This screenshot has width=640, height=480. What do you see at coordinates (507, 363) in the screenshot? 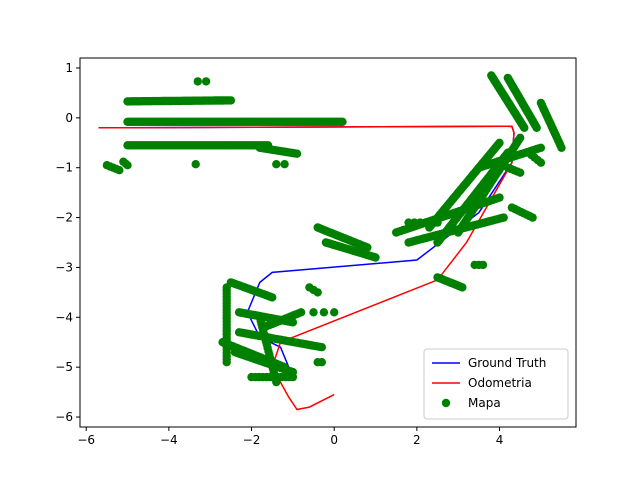
I see `legend-label-ground-truth: Ground Truth` at bounding box center [507, 363].